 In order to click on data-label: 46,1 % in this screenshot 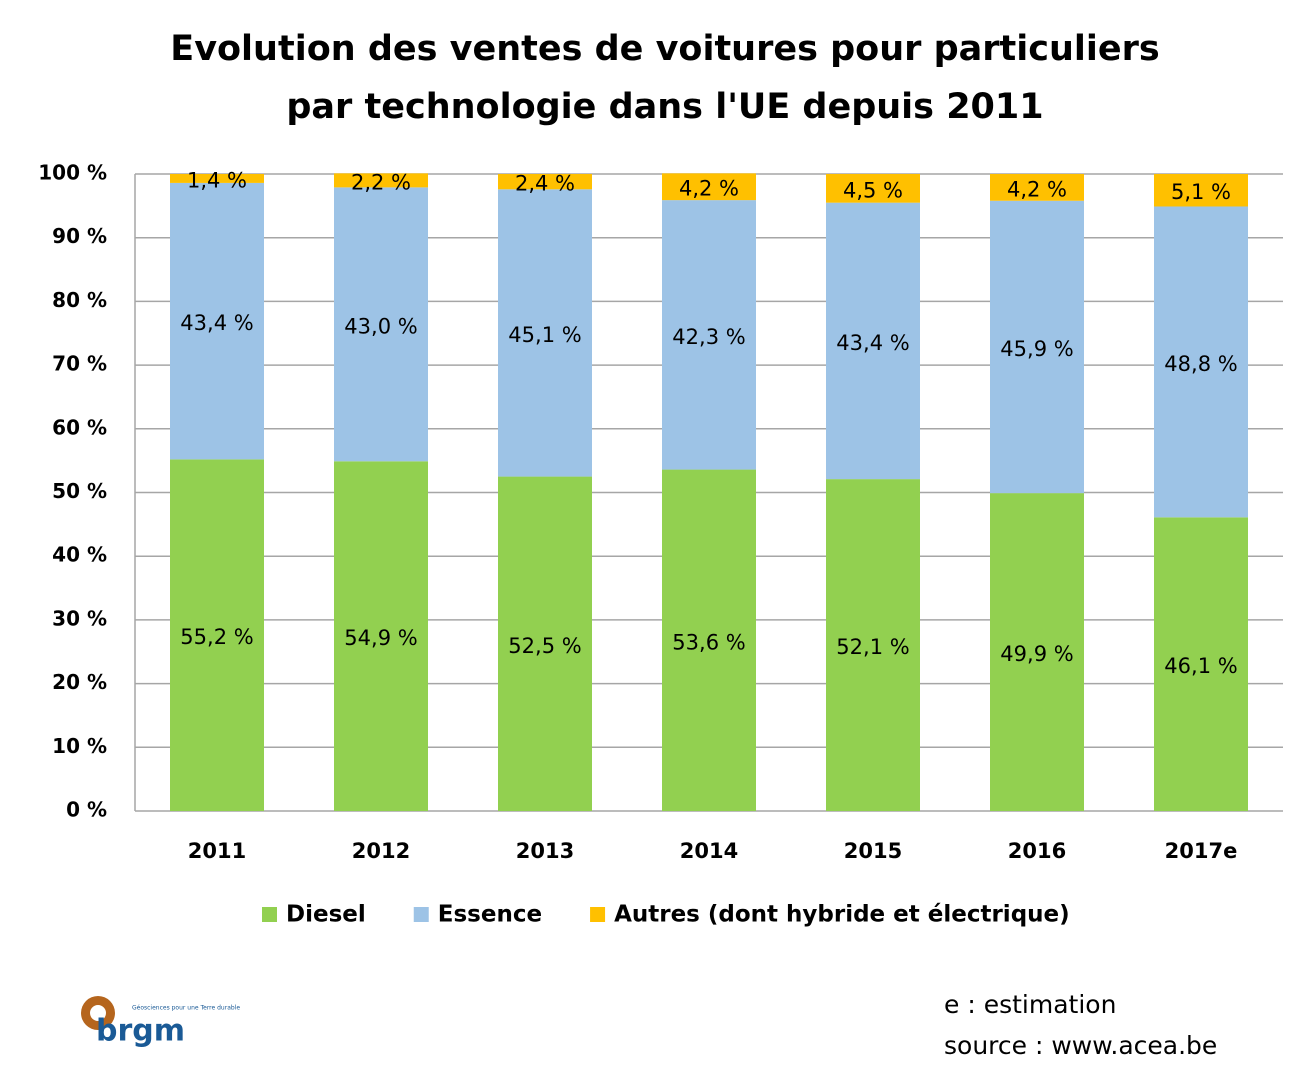, I will do `click(1200, 666)`.